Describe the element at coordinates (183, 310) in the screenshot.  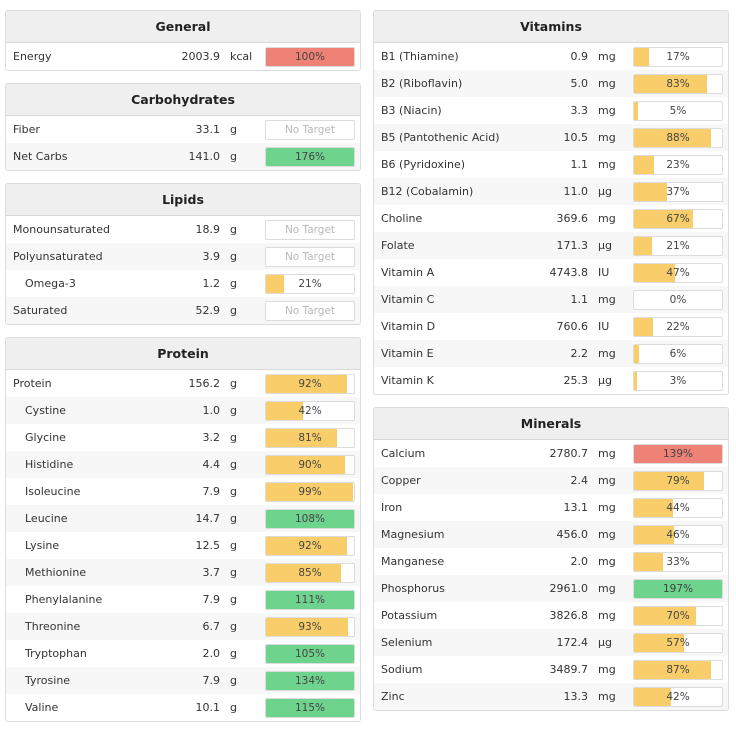
I see `nutrient-row-saturated: Saturated 52.9 g No Target` at that location.